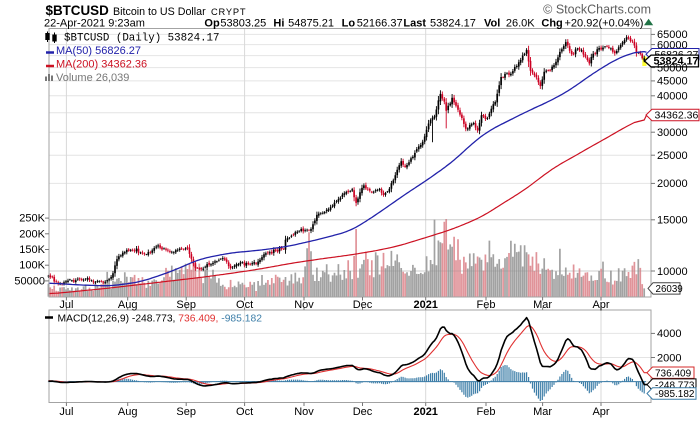  What do you see at coordinates (675, 394) in the screenshot?
I see `svg-text: -985.182` at bounding box center [675, 394].